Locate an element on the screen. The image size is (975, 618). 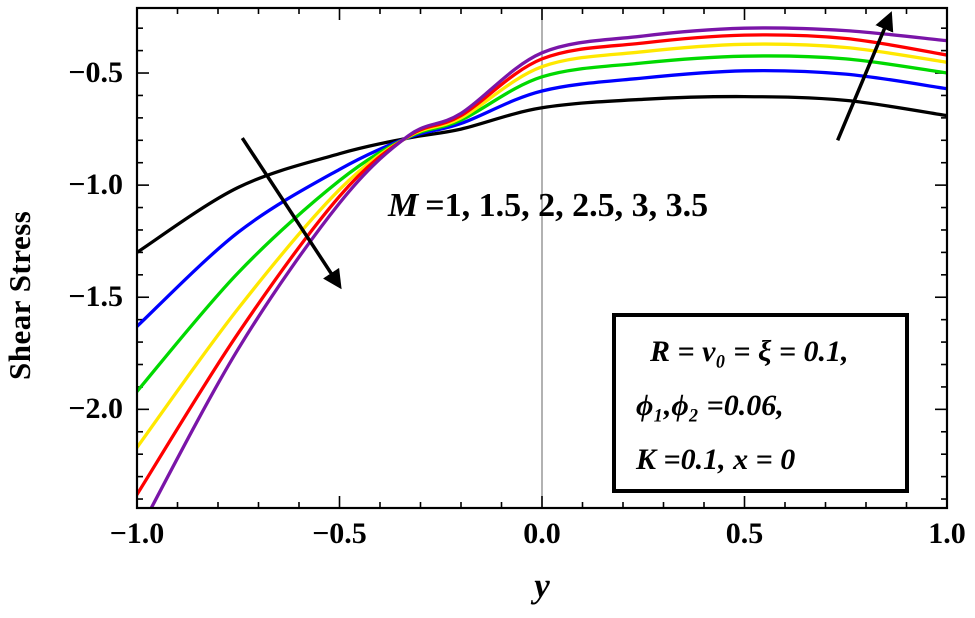
x-axis-title: y is located at coordinates (542, 585).